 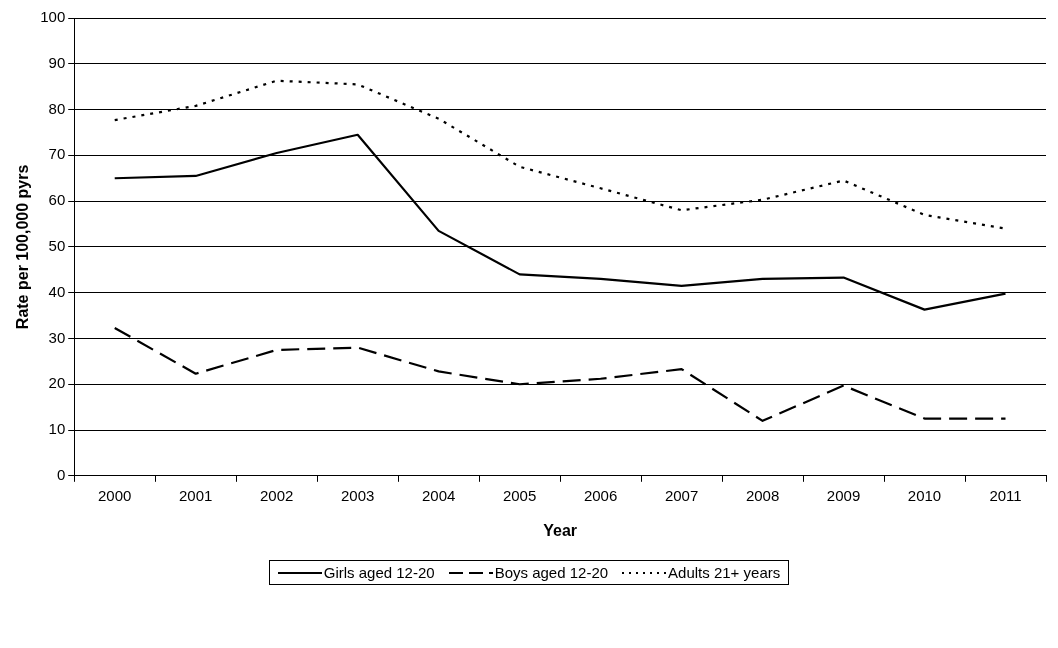 I want to click on legend-label: Boys aged 12-20, so click(x=551, y=572).